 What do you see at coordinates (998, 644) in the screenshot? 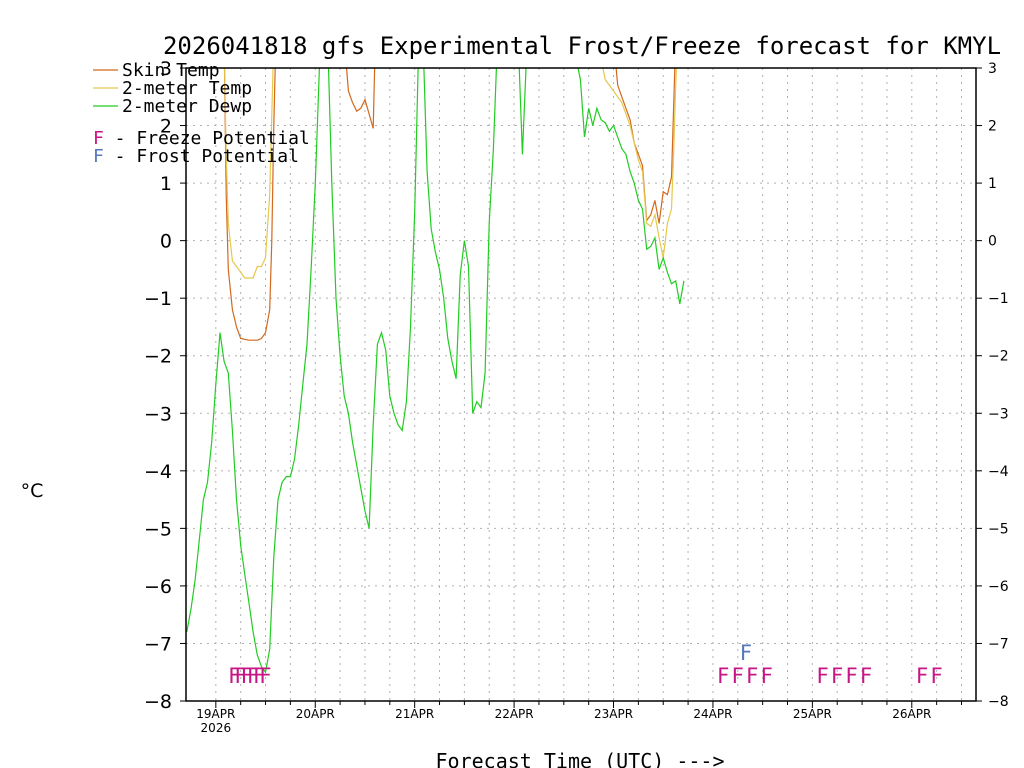
I see `y-tick-label-right: −7` at bounding box center [998, 644].